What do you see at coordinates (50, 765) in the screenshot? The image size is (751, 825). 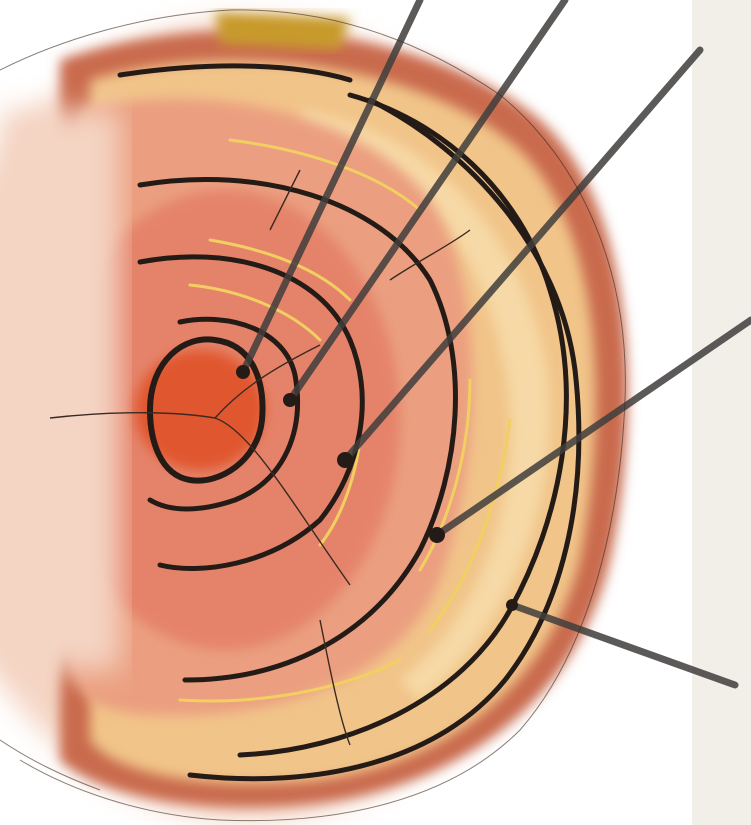 I see `bark-outline` at bounding box center [50, 765].